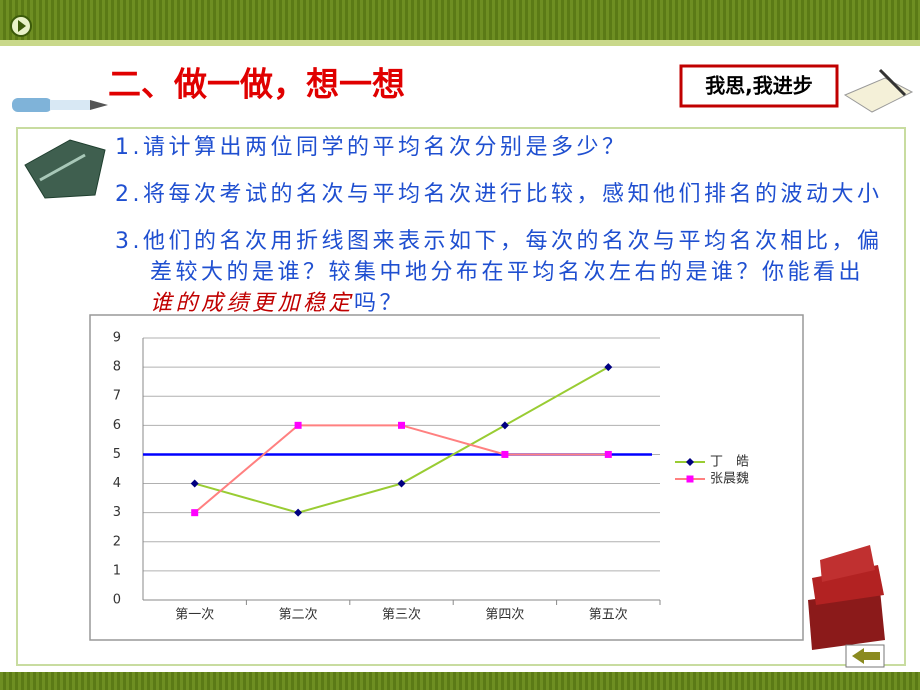 The height and width of the screenshot is (690, 920). Describe the element at coordinates (22, 26) in the screenshot. I see `play-icon` at that location.